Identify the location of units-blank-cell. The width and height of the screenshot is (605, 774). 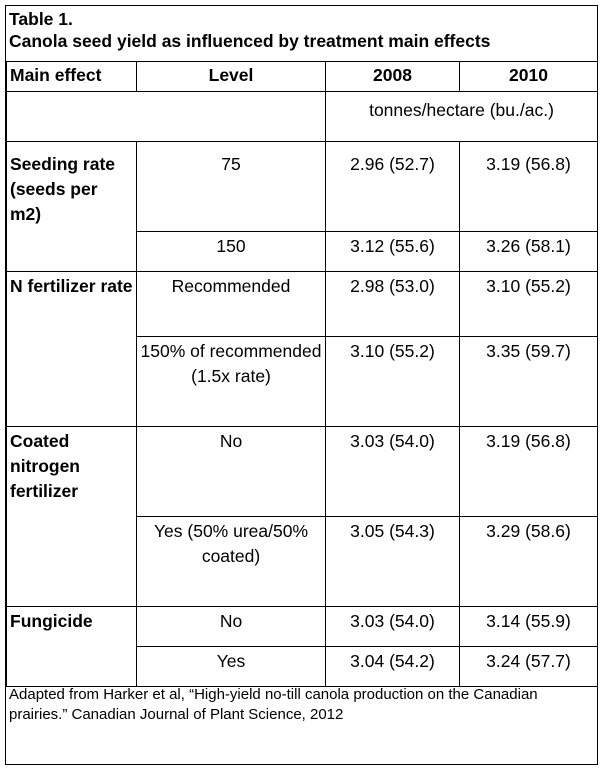
(166, 116).